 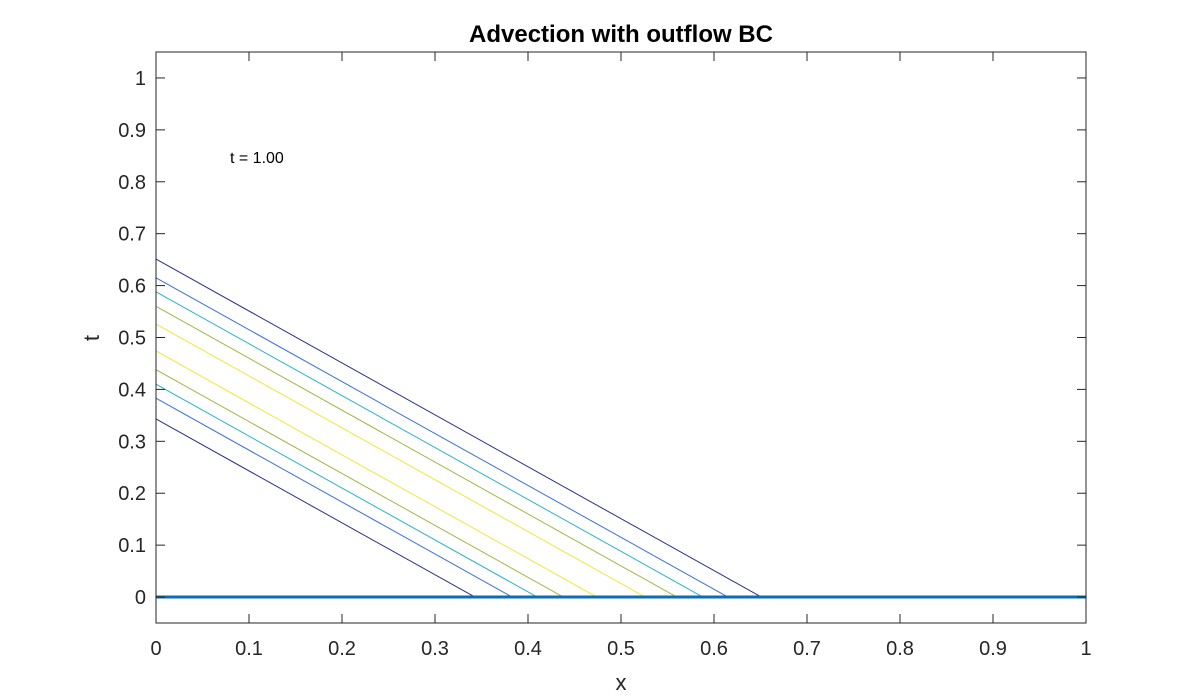 I want to click on x-tick-label: 0.9, so click(x=993, y=649).